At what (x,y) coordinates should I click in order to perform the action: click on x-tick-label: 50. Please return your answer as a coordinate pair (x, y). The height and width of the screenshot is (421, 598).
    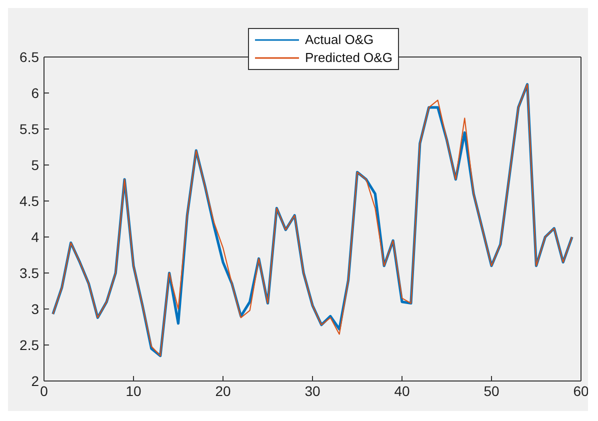
    Looking at the image, I should click on (492, 390).